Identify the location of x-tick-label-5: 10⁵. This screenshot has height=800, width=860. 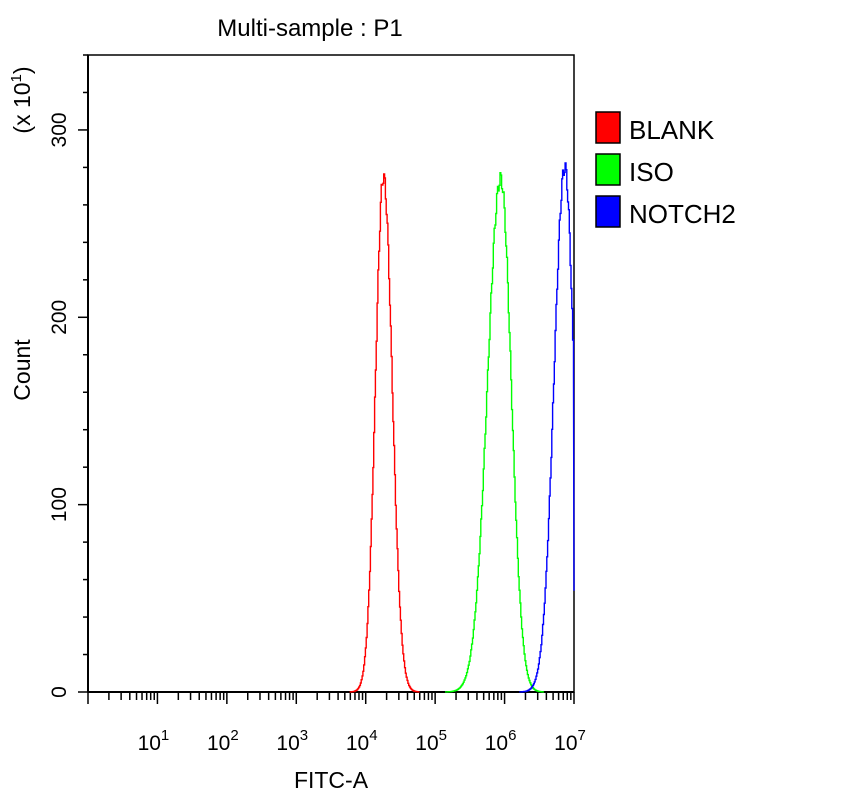
(431, 741).